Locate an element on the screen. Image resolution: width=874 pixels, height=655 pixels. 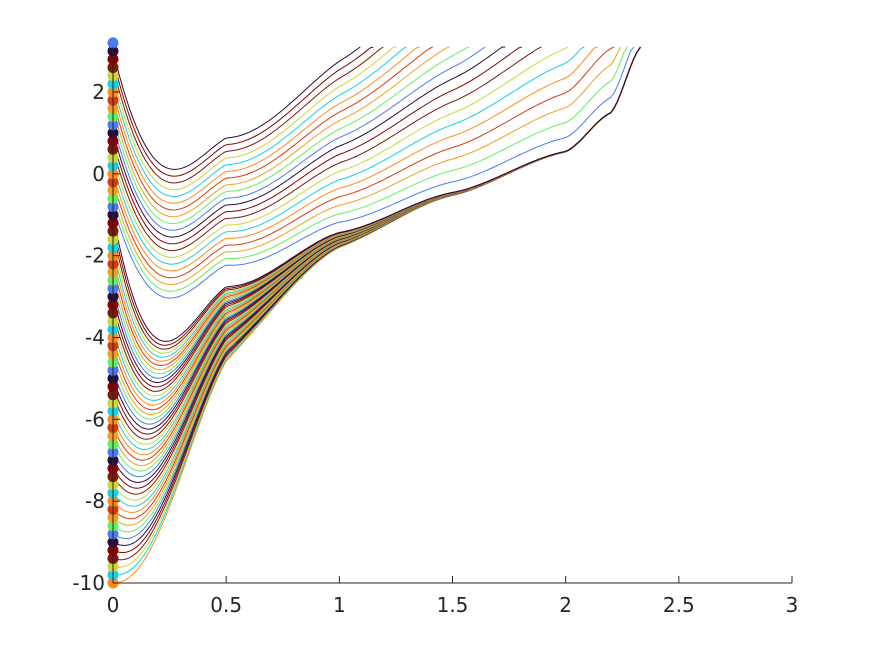
y-tick-label: -8 is located at coordinates (95, 501).